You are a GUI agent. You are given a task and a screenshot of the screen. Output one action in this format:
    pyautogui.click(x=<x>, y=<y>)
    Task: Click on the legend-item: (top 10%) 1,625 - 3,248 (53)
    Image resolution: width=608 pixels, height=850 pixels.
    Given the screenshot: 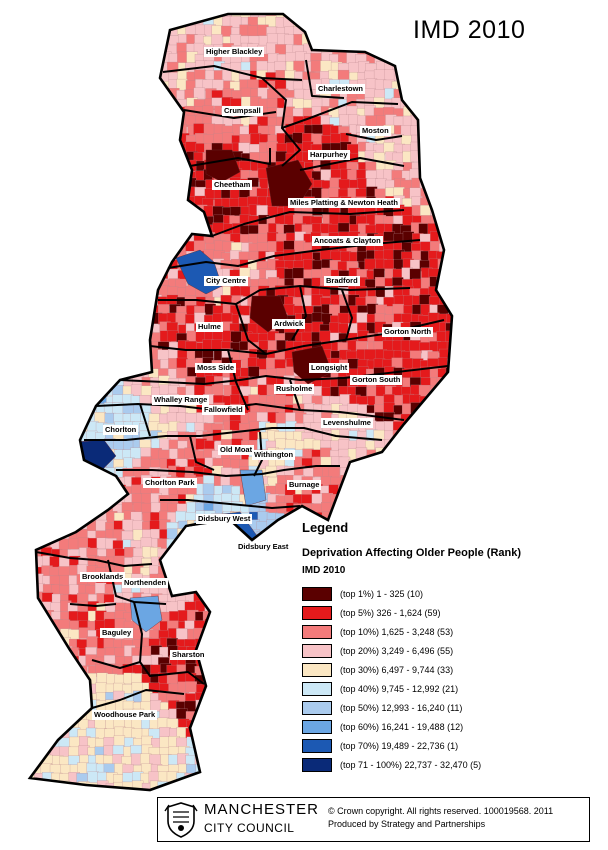 What is the action you would take?
    pyautogui.click(x=452, y=631)
    